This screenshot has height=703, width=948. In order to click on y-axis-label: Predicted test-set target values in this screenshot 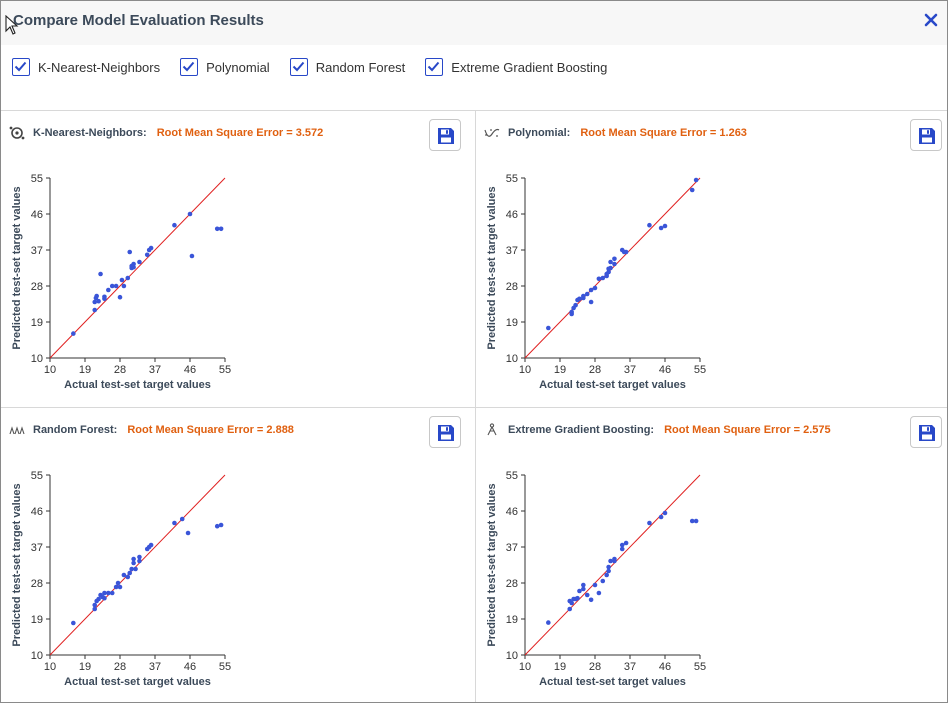, I will do `click(492, 267)`.